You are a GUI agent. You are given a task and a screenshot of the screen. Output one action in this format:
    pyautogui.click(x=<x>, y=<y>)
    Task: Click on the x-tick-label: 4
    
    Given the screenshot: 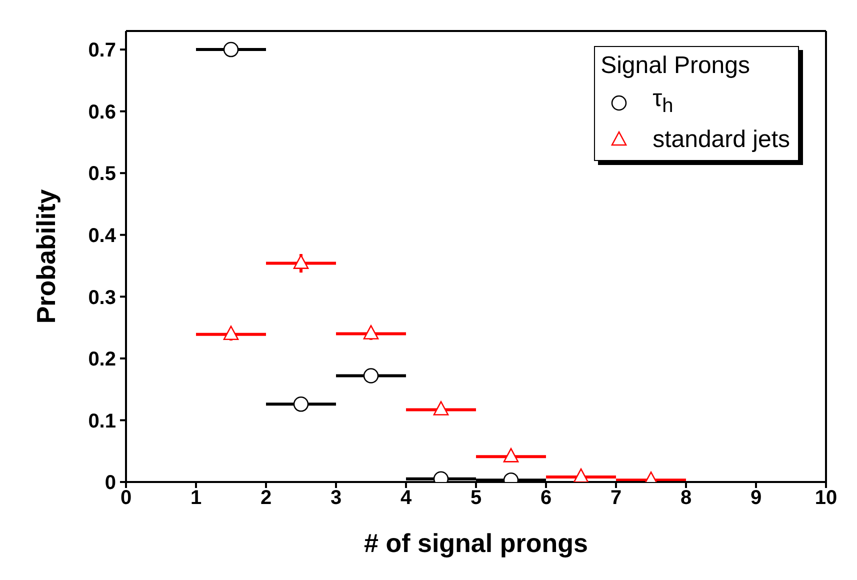 What is the action you would take?
    pyautogui.click(x=406, y=498)
    